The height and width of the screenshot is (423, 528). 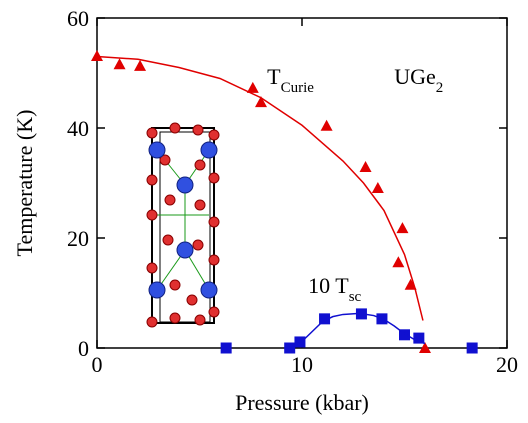 I want to click on y-tick-label: 40, so click(x=78, y=128).